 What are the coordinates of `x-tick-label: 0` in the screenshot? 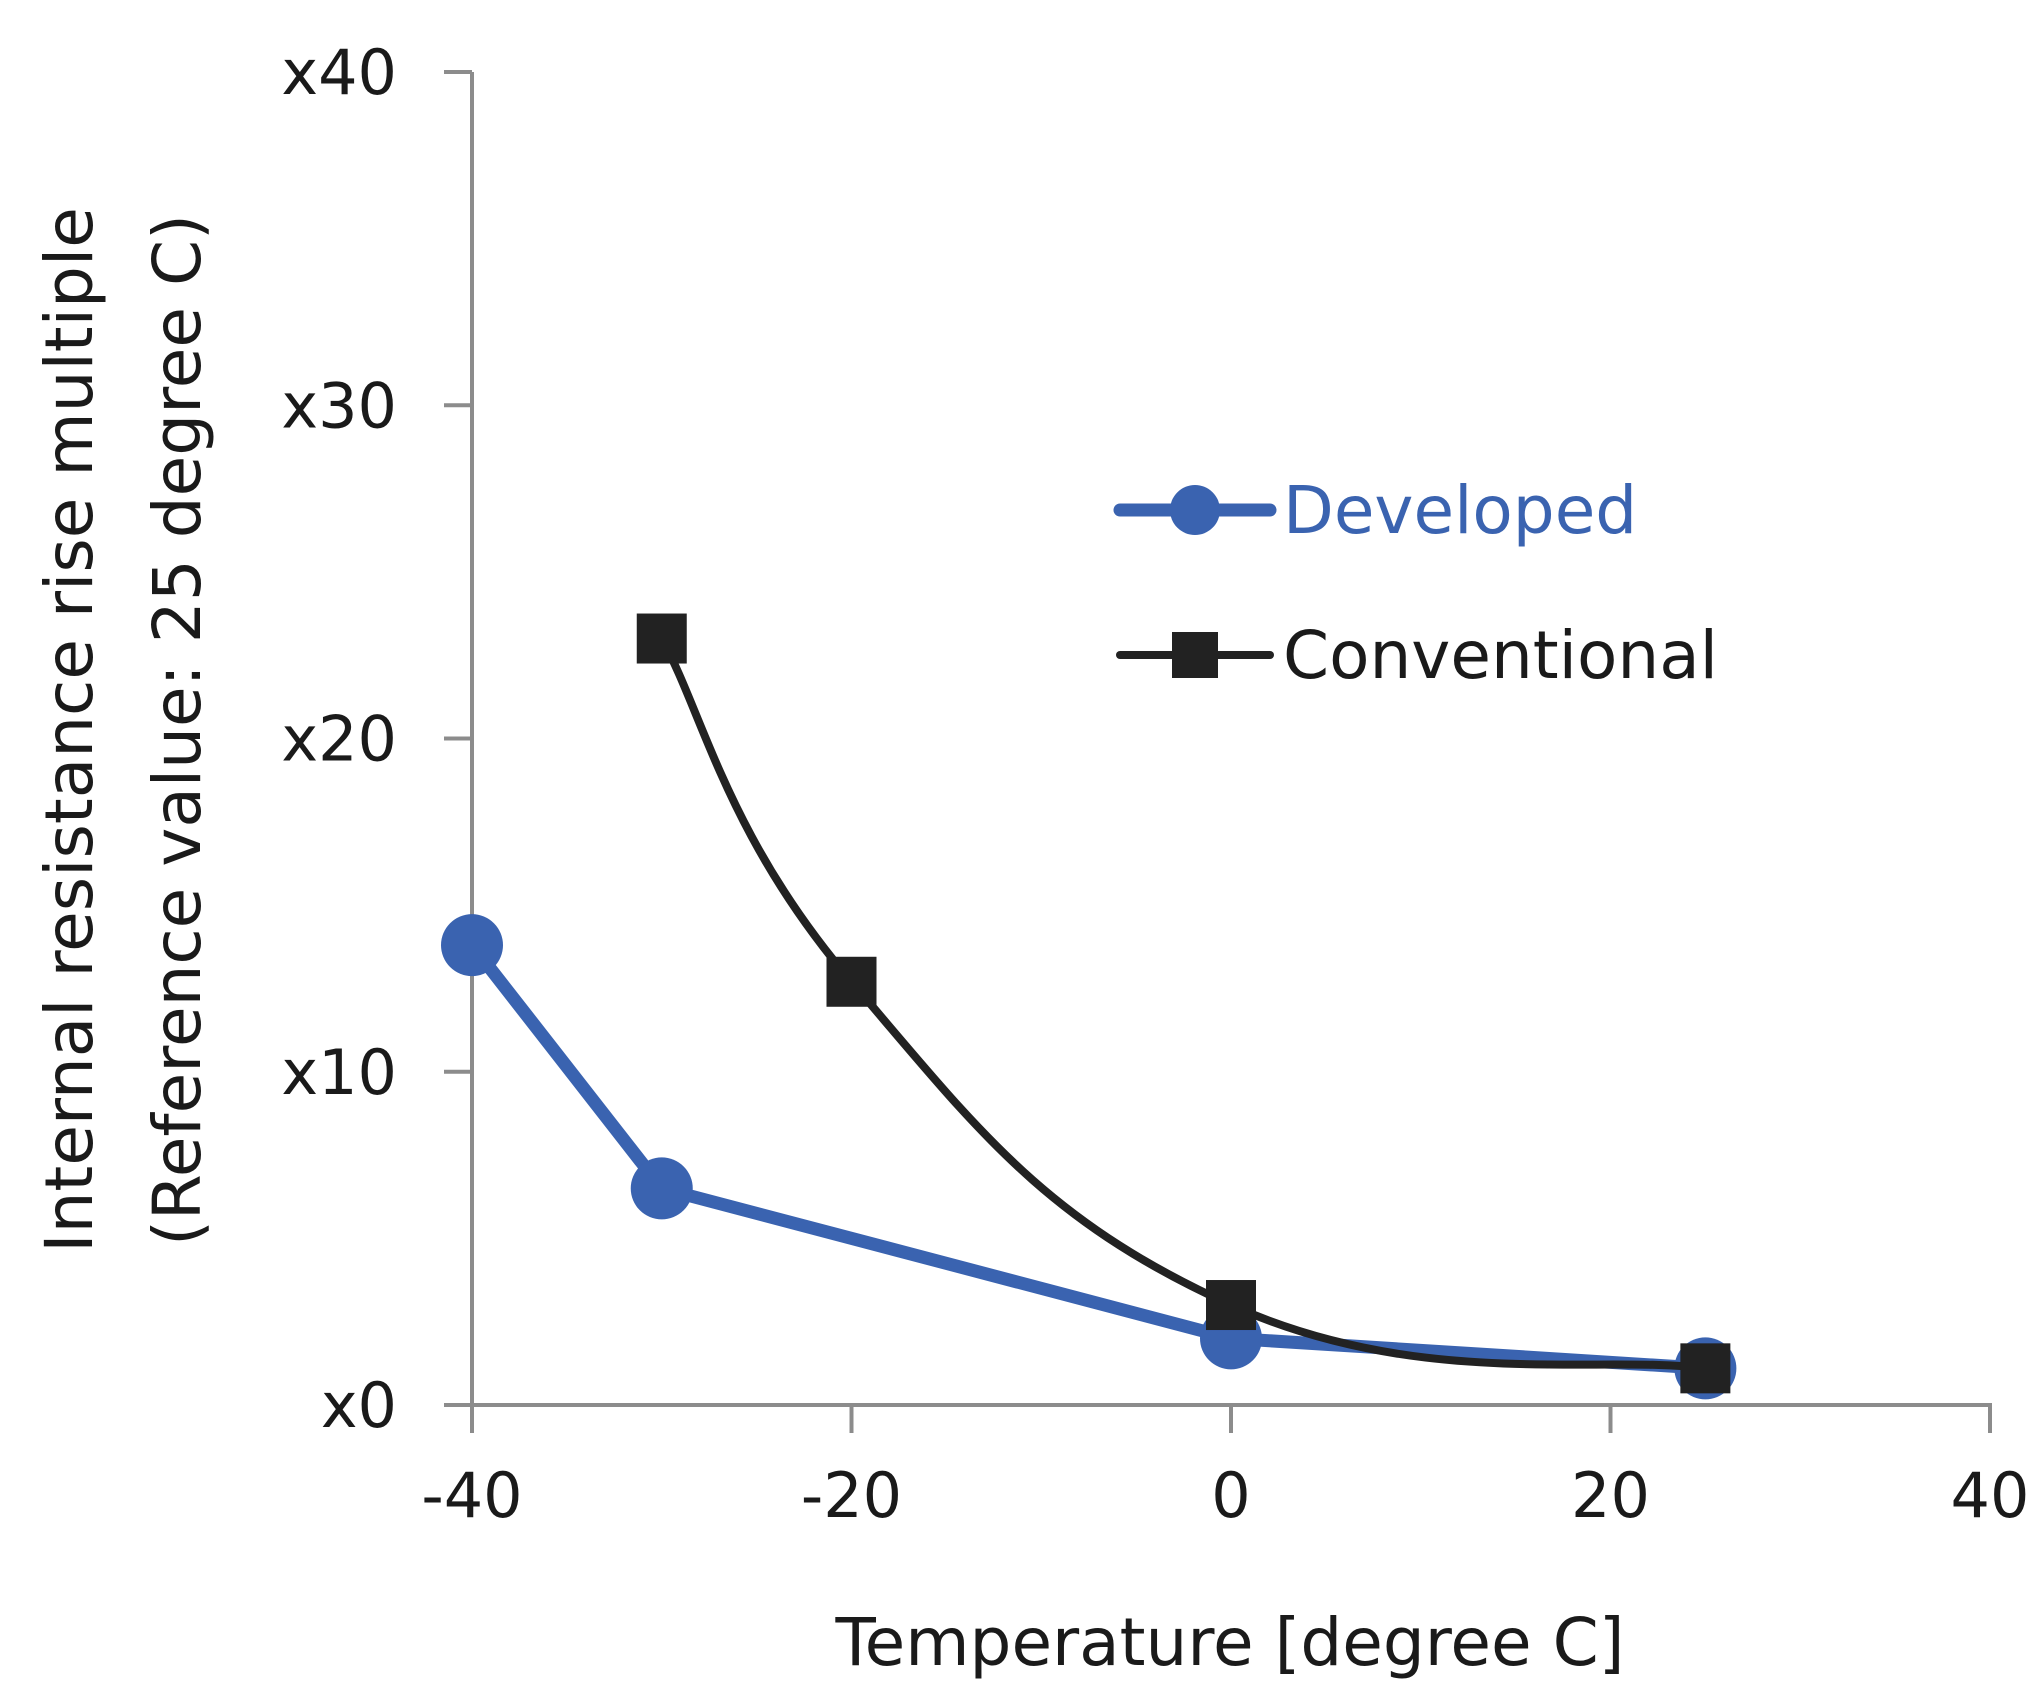 It's located at (1230, 1495).